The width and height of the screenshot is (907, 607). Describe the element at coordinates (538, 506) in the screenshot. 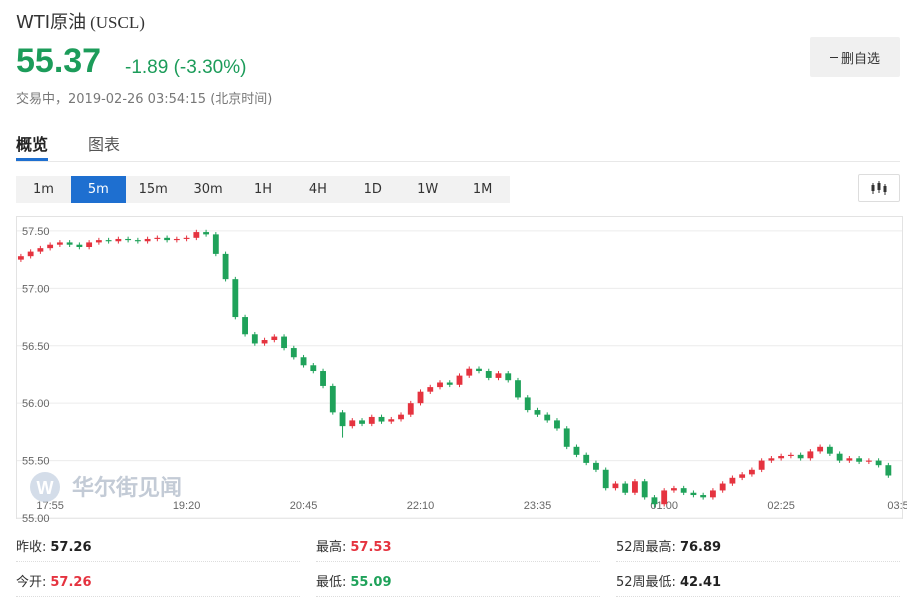

I see `x-tick-label: 23:35` at that location.